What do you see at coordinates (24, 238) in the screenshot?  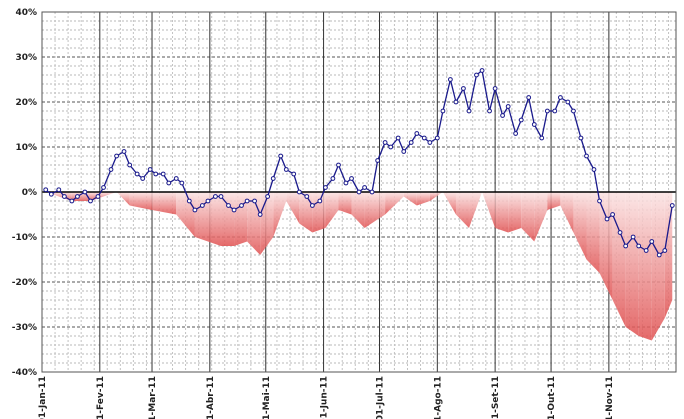 I see `y-tick-label: -10%` at bounding box center [24, 238].